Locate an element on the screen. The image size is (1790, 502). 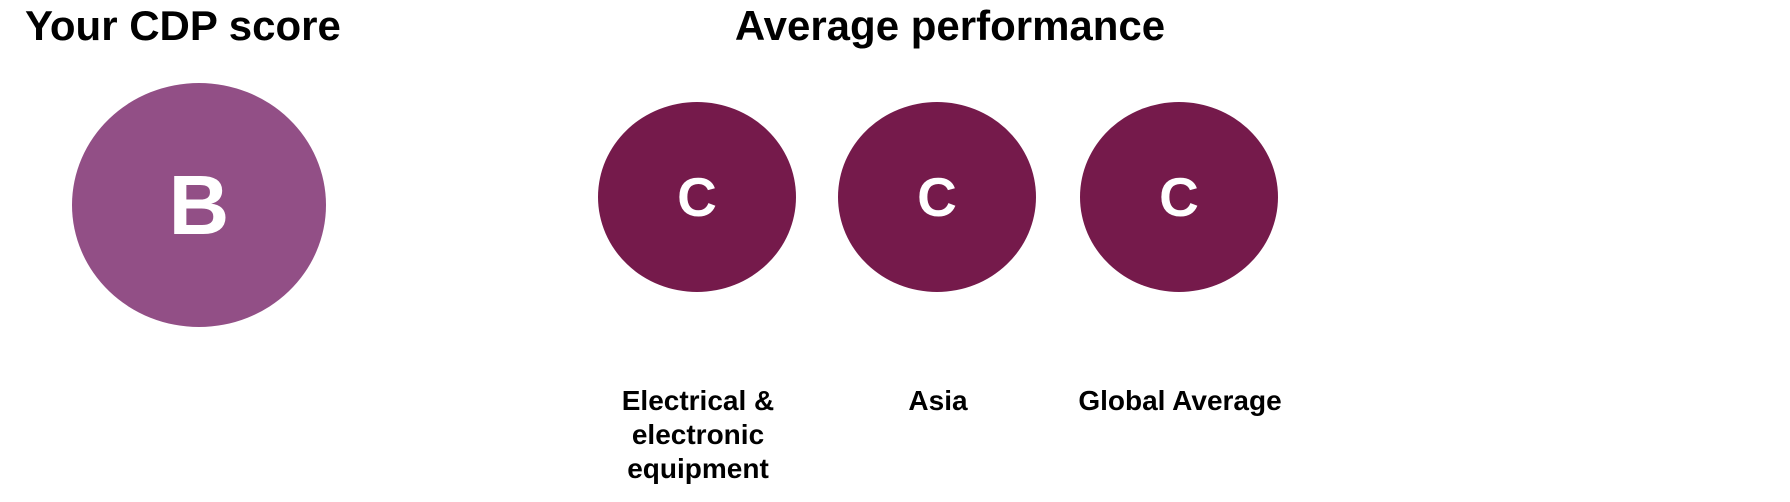
perf-circle-asia: C is located at coordinates (937, 197).